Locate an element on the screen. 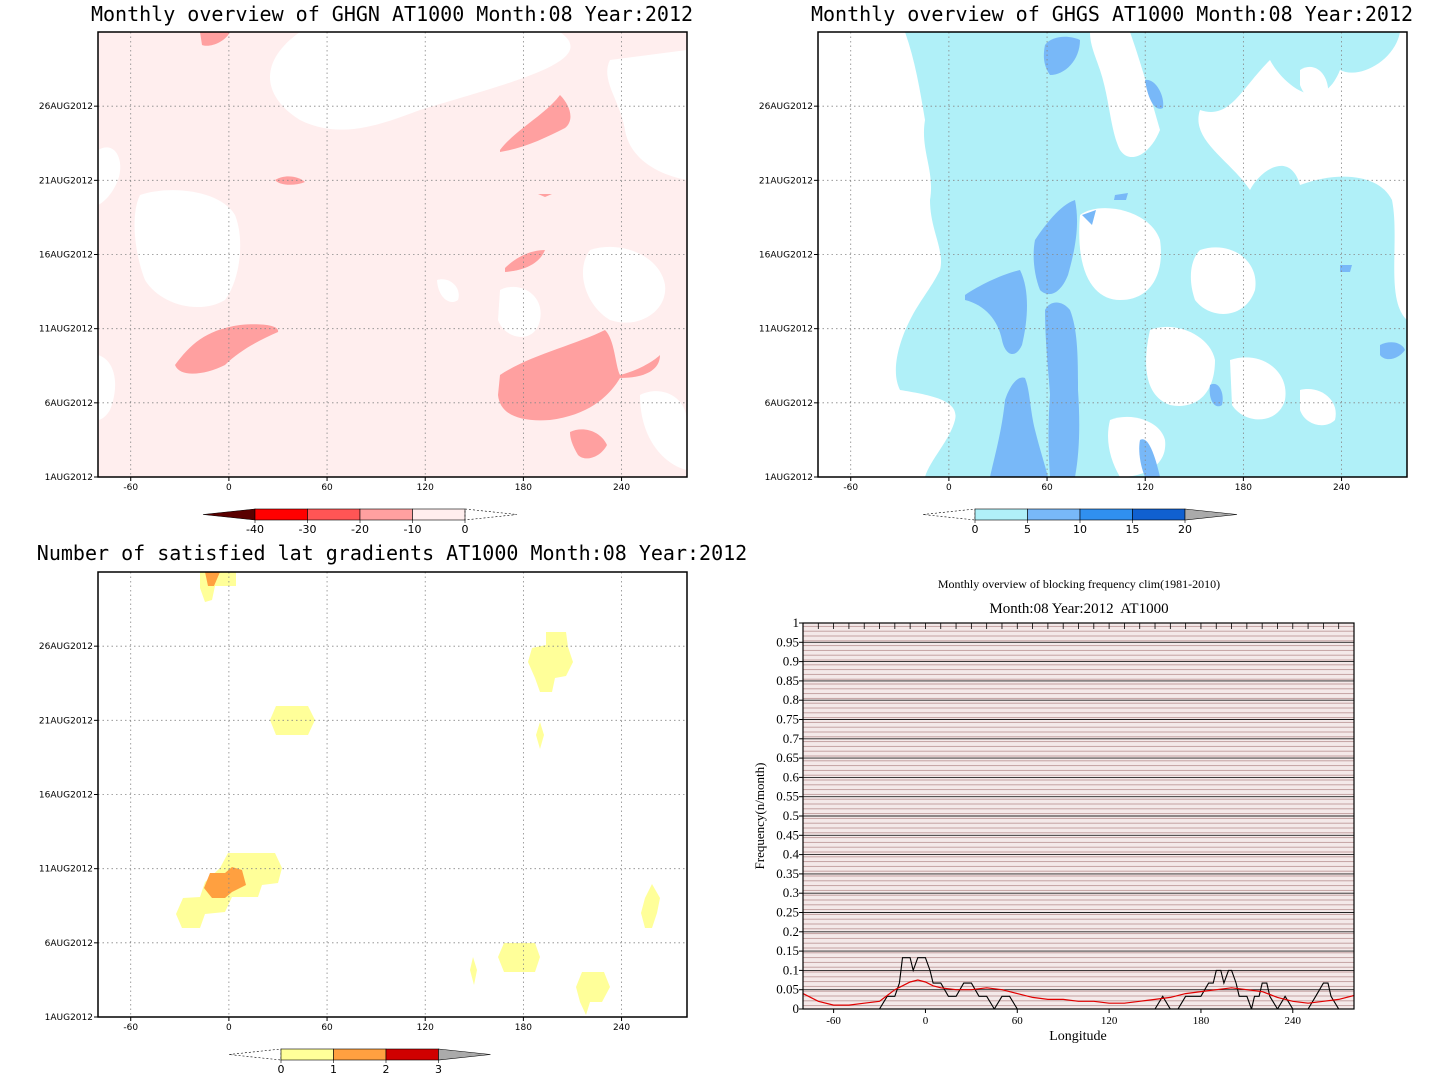  gradients-contours is located at coordinates (418, 793).